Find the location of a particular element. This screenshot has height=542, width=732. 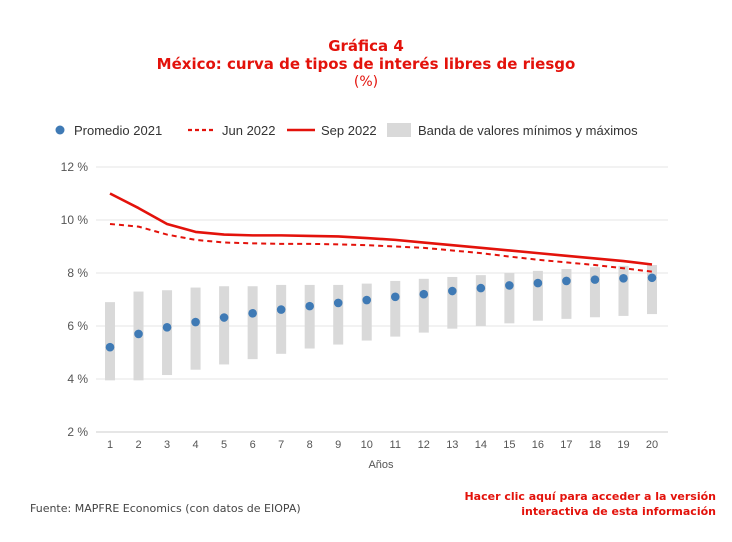

legend-dot-icon is located at coordinates (60, 130).